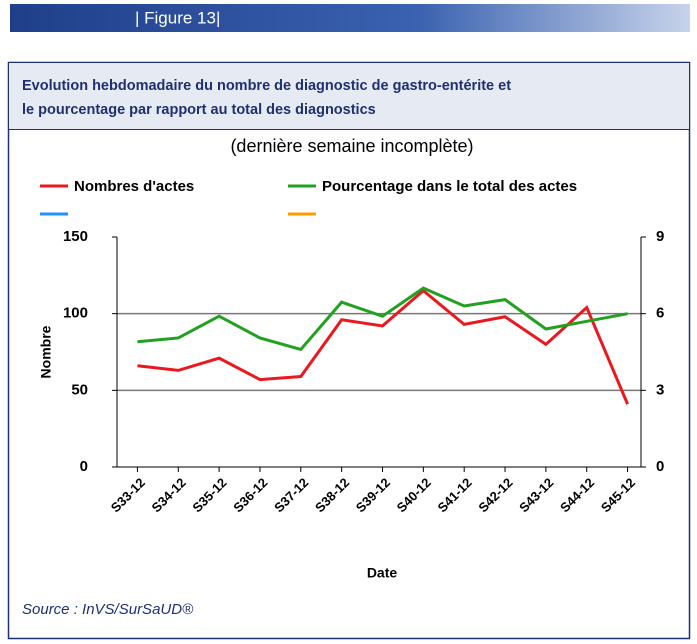 The height and width of the screenshot is (644, 697). Describe the element at coordinates (84, 466) in the screenshot. I see `y-tick-label: 0` at that location.